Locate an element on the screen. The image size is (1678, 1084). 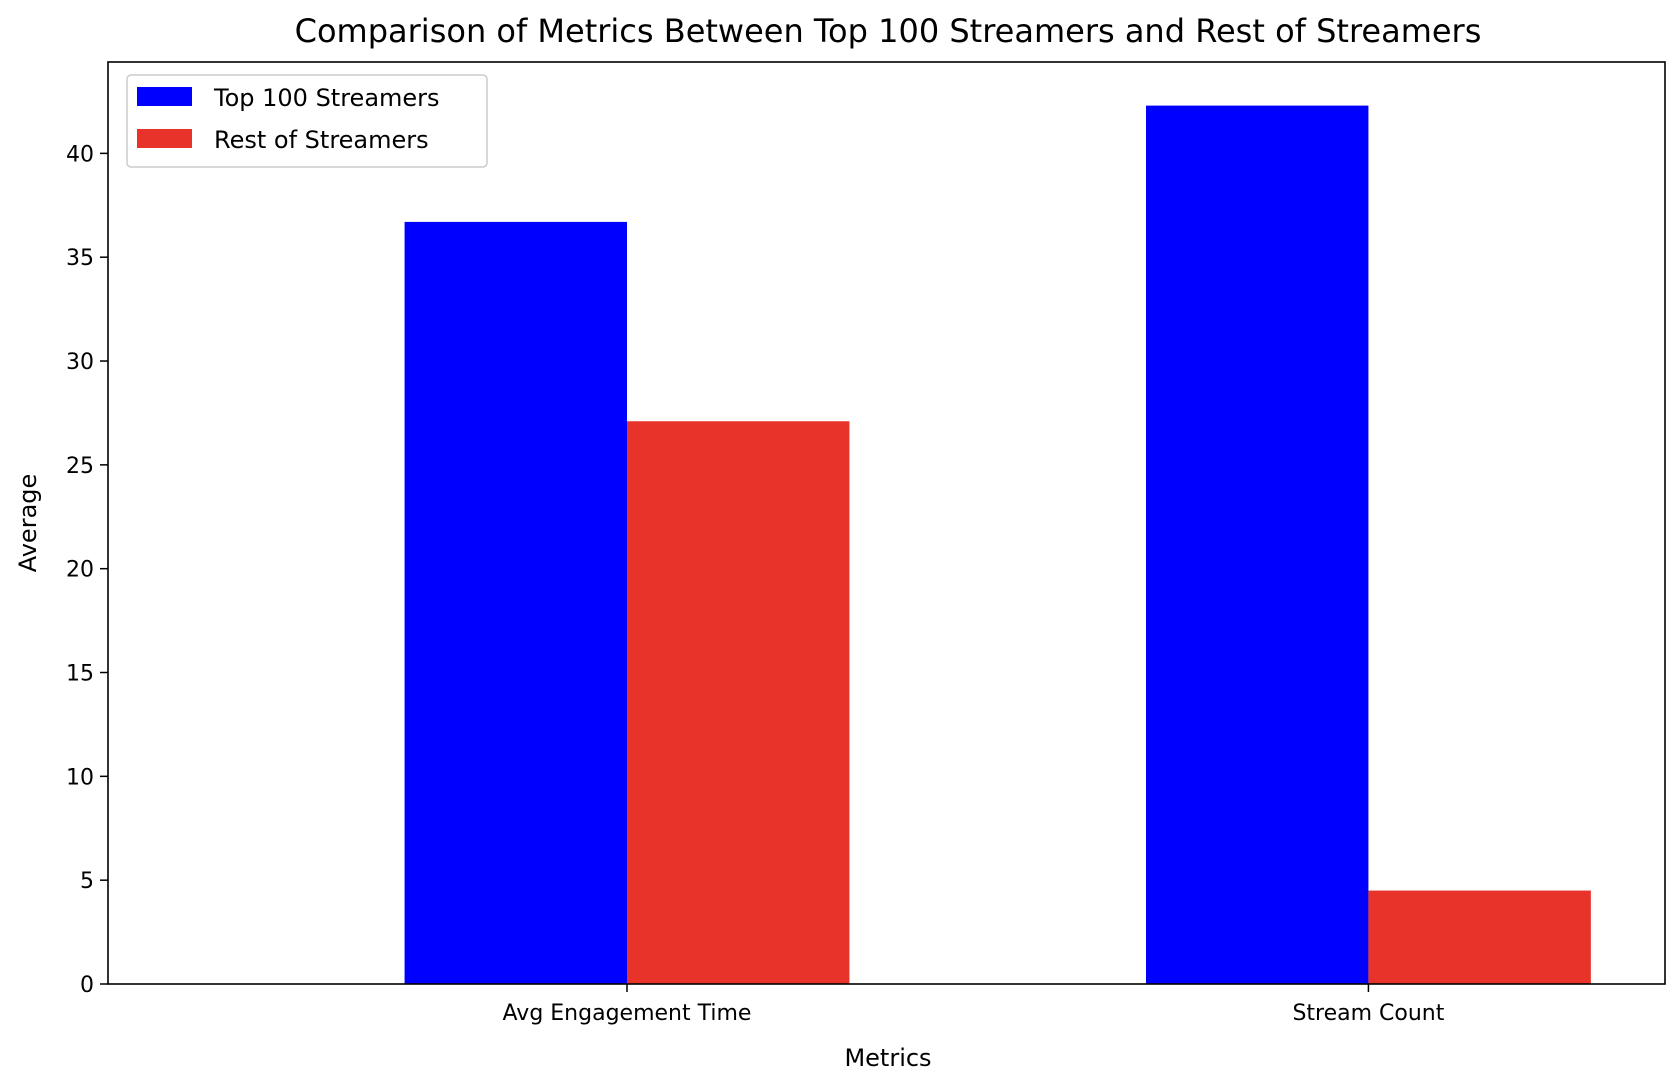
legend: Top 100 Streamers Rest of Streamers is located at coordinates (307, 121).